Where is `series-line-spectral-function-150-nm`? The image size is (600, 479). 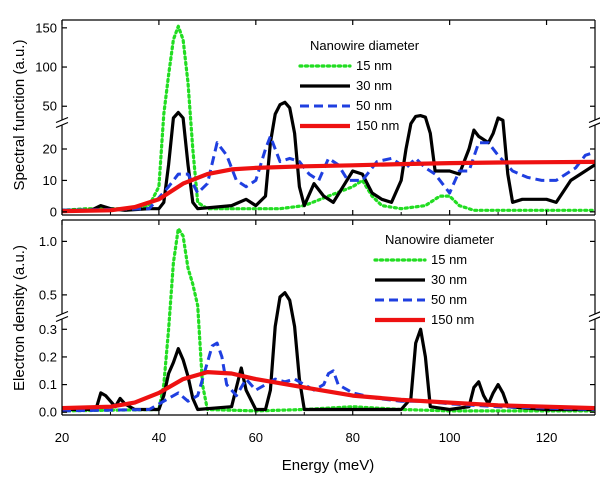
series-line-spectral-function-150-nm is located at coordinates (328, 186).